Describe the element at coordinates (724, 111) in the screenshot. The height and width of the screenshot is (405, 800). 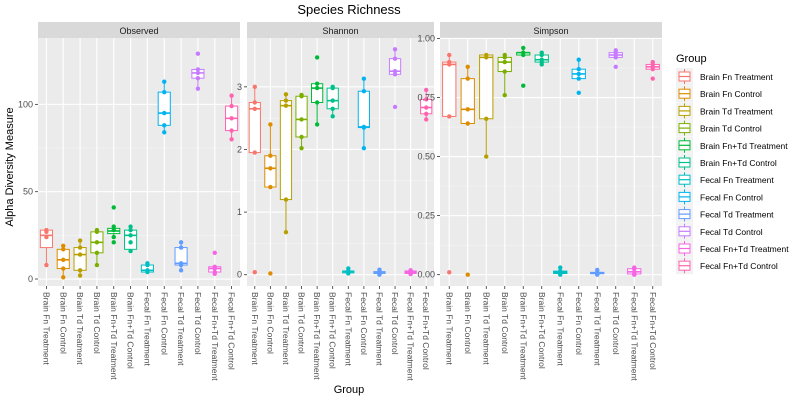
I see `legend-item: Brain Td Treatment` at that location.